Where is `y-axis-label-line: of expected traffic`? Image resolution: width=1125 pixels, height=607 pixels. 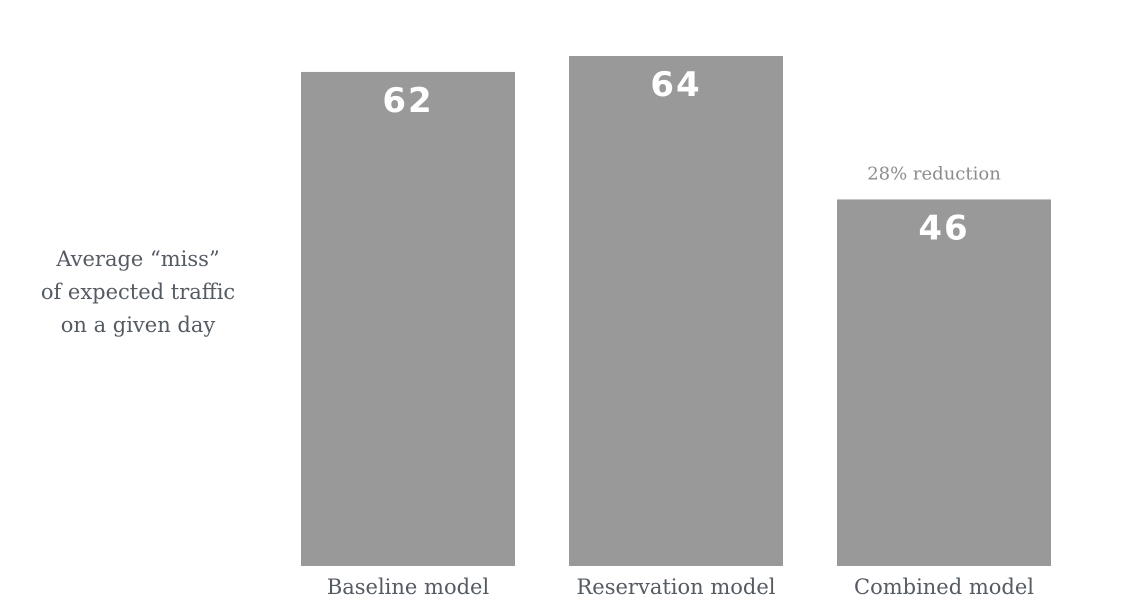 y-axis-label-line: of expected traffic is located at coordinates (138, 292).